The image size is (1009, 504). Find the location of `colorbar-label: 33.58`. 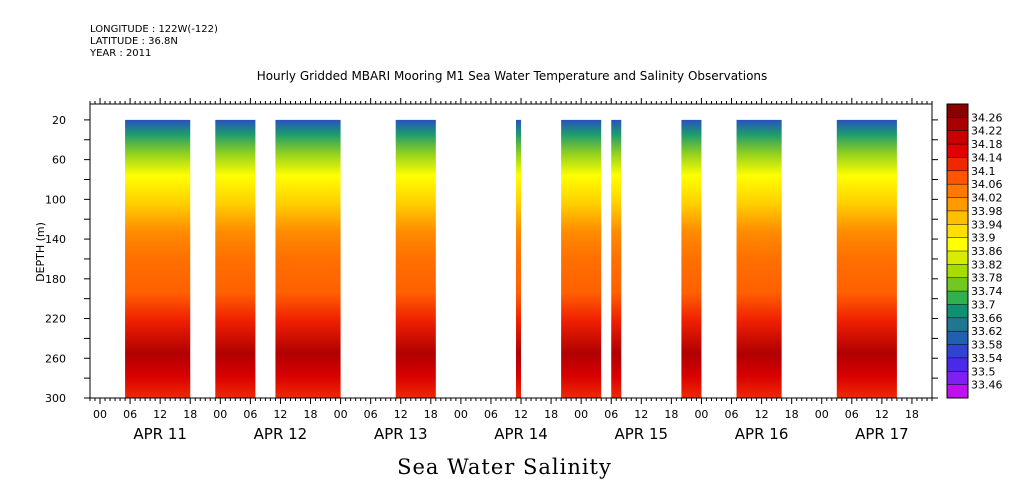

colorbar-label: 33.58 is located at coordinates (987, 345).